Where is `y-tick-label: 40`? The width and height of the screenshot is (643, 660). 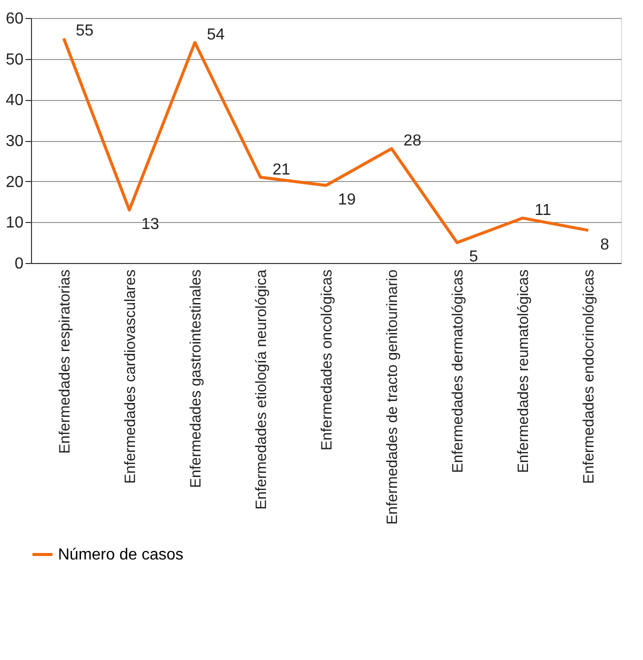
y-tick-label: 40 is located at coordinates (15, 101).